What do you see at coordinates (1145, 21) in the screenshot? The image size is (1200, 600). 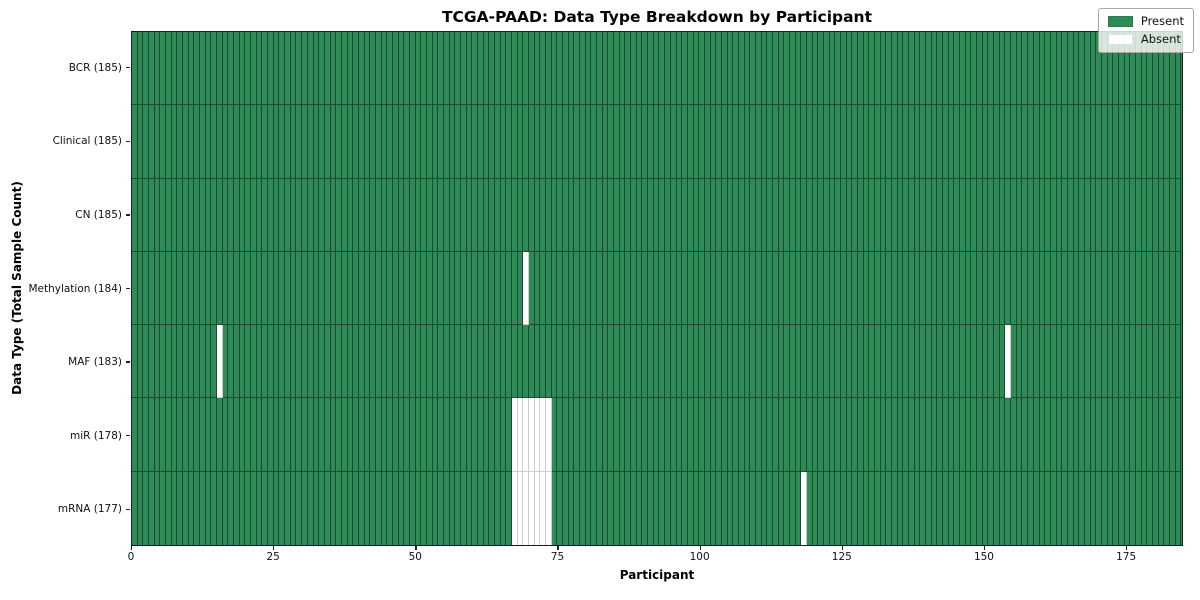 I see `legend-item-present: Present` at bounding box center [1145, 21].